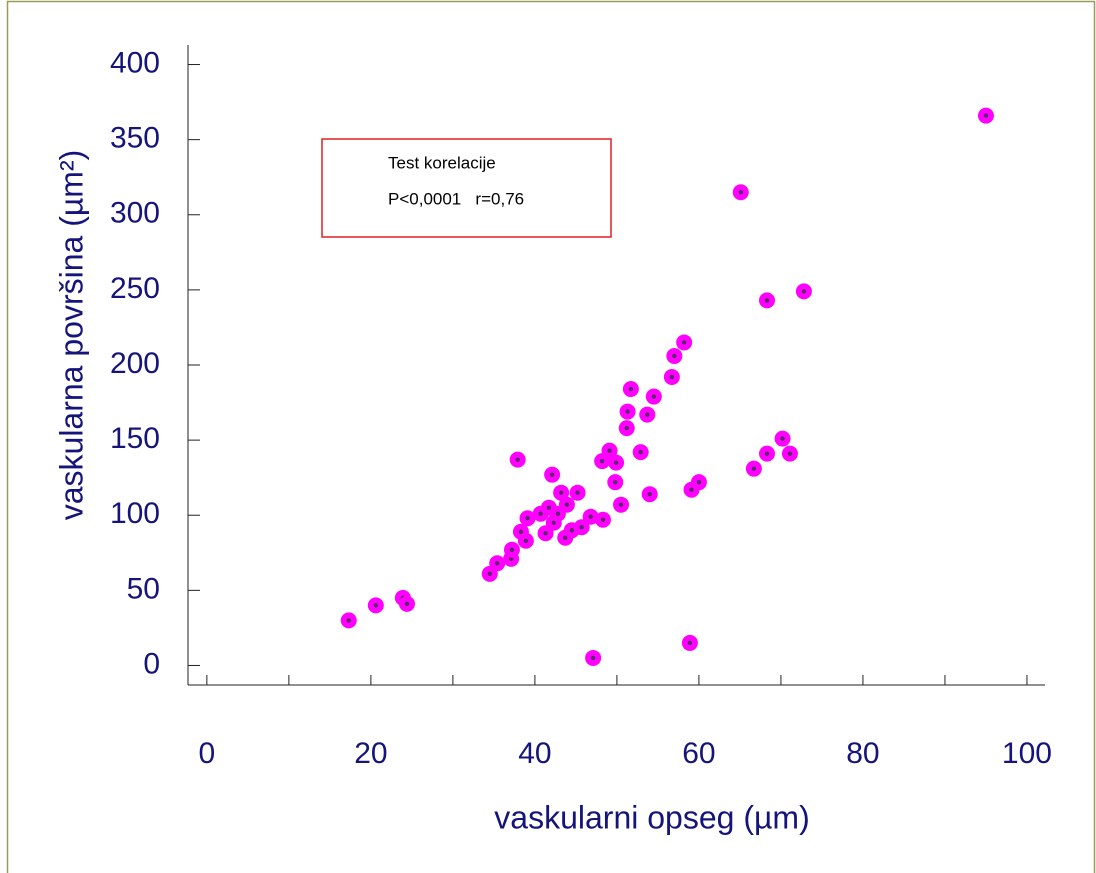 Image resolution: width=1096 pixels, height=873 pixels. I want to click on x-tick-label: 100, so click(1027, 753).